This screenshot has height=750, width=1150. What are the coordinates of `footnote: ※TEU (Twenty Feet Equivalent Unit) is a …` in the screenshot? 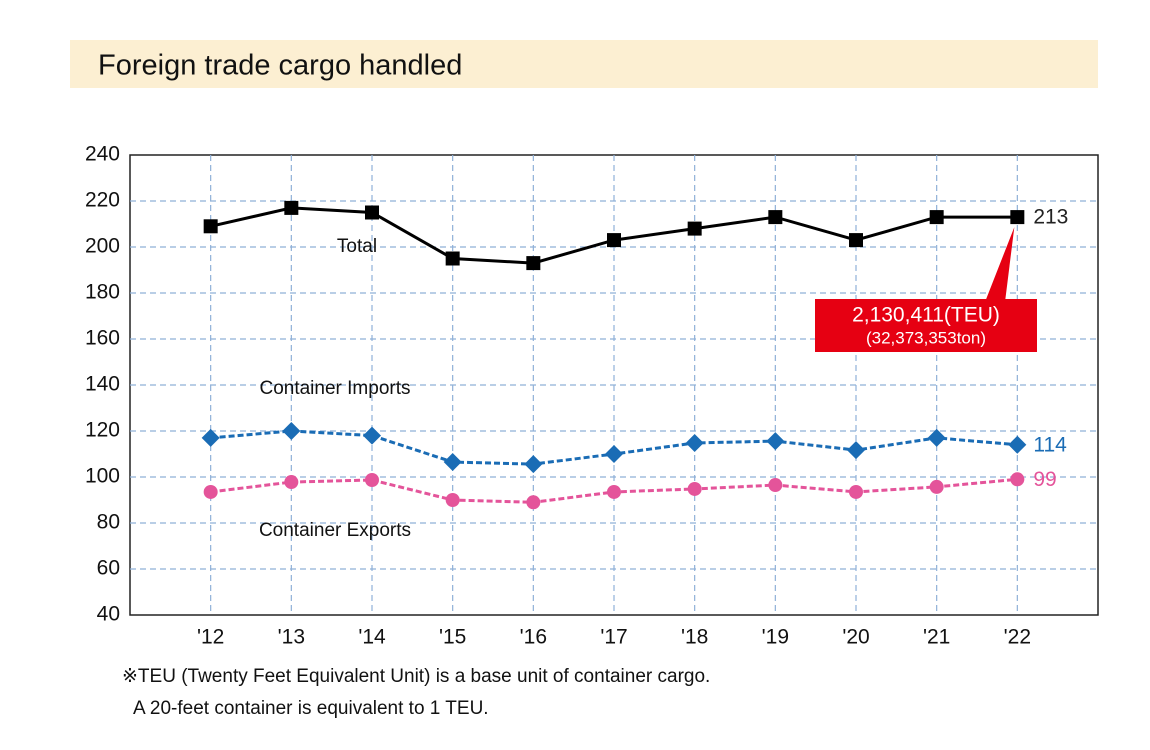 It's located at (416, 676).